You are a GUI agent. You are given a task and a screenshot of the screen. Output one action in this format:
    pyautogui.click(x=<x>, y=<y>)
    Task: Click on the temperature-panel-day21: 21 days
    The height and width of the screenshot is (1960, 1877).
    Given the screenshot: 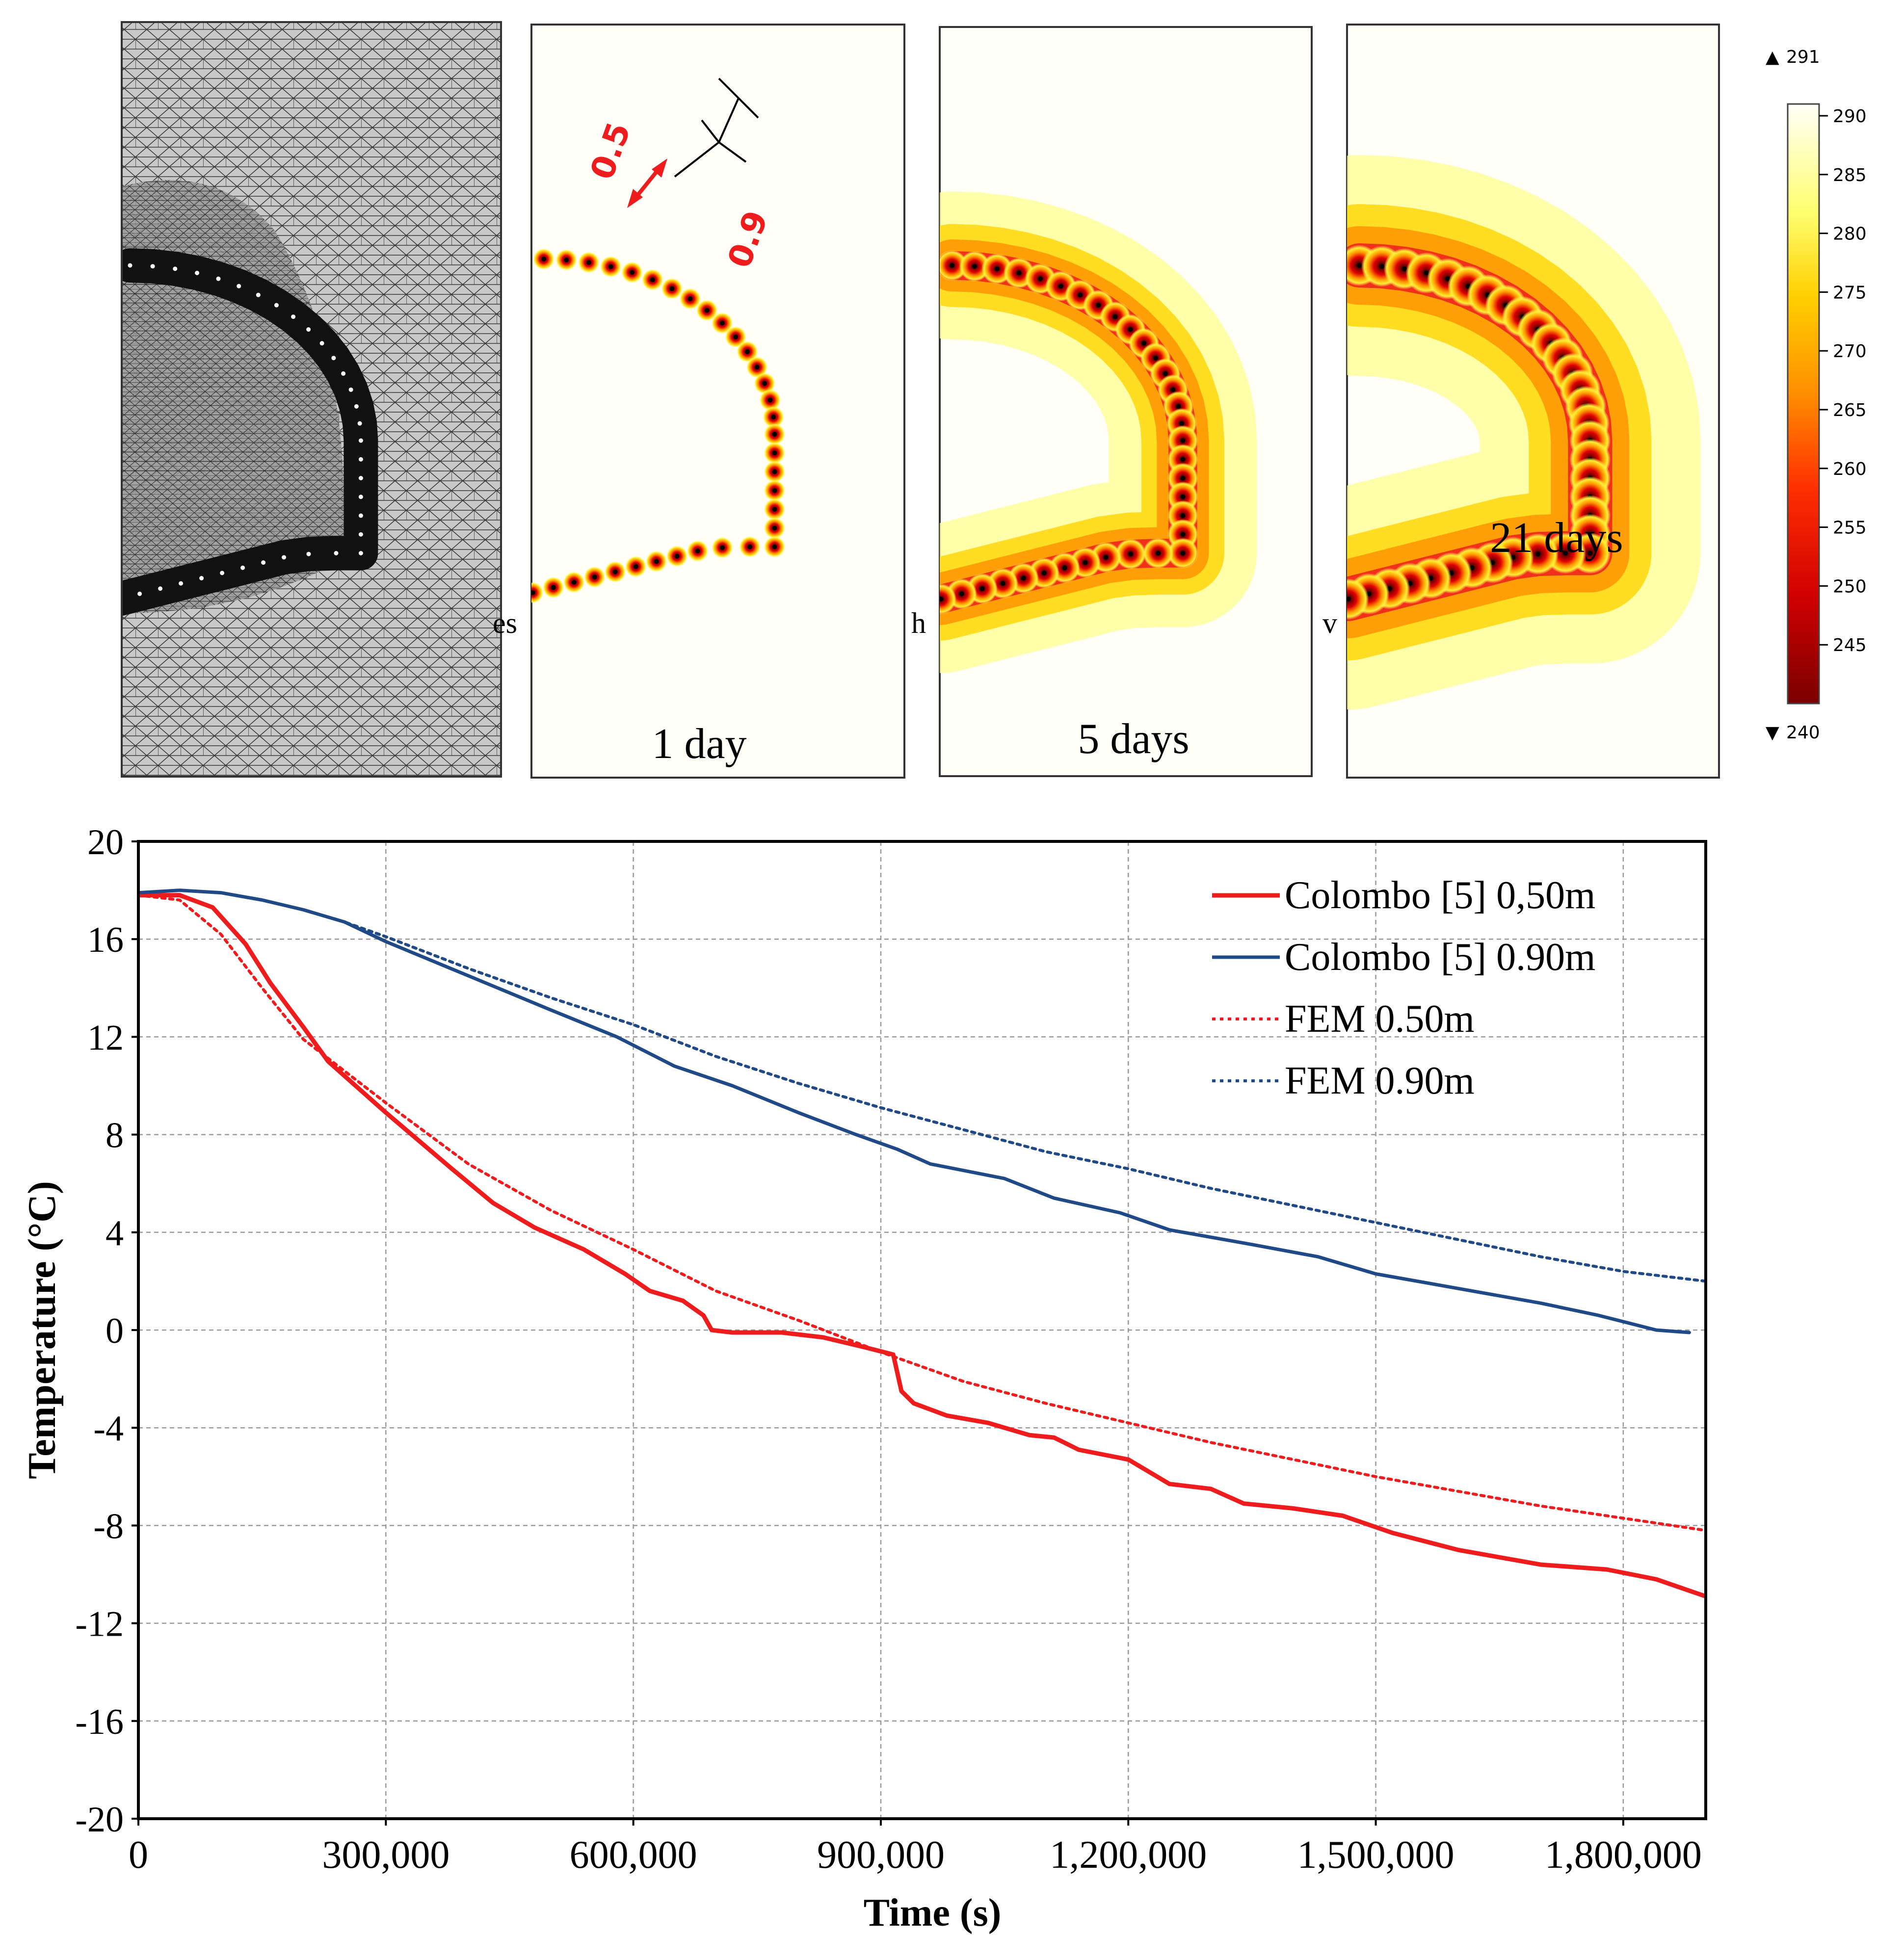 What is the action you would take?
    pyautogui.click(x=1533, y=402)
    